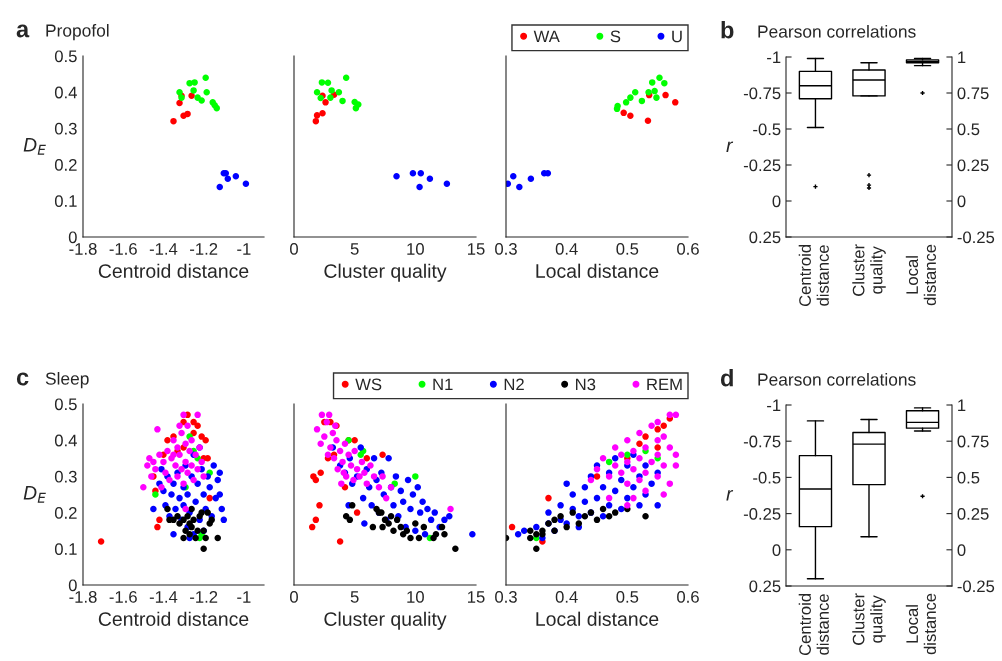  What do you see at coordinates (22, 379) in the screenshot?
I see `text: c` at bounding box center [22, 379].